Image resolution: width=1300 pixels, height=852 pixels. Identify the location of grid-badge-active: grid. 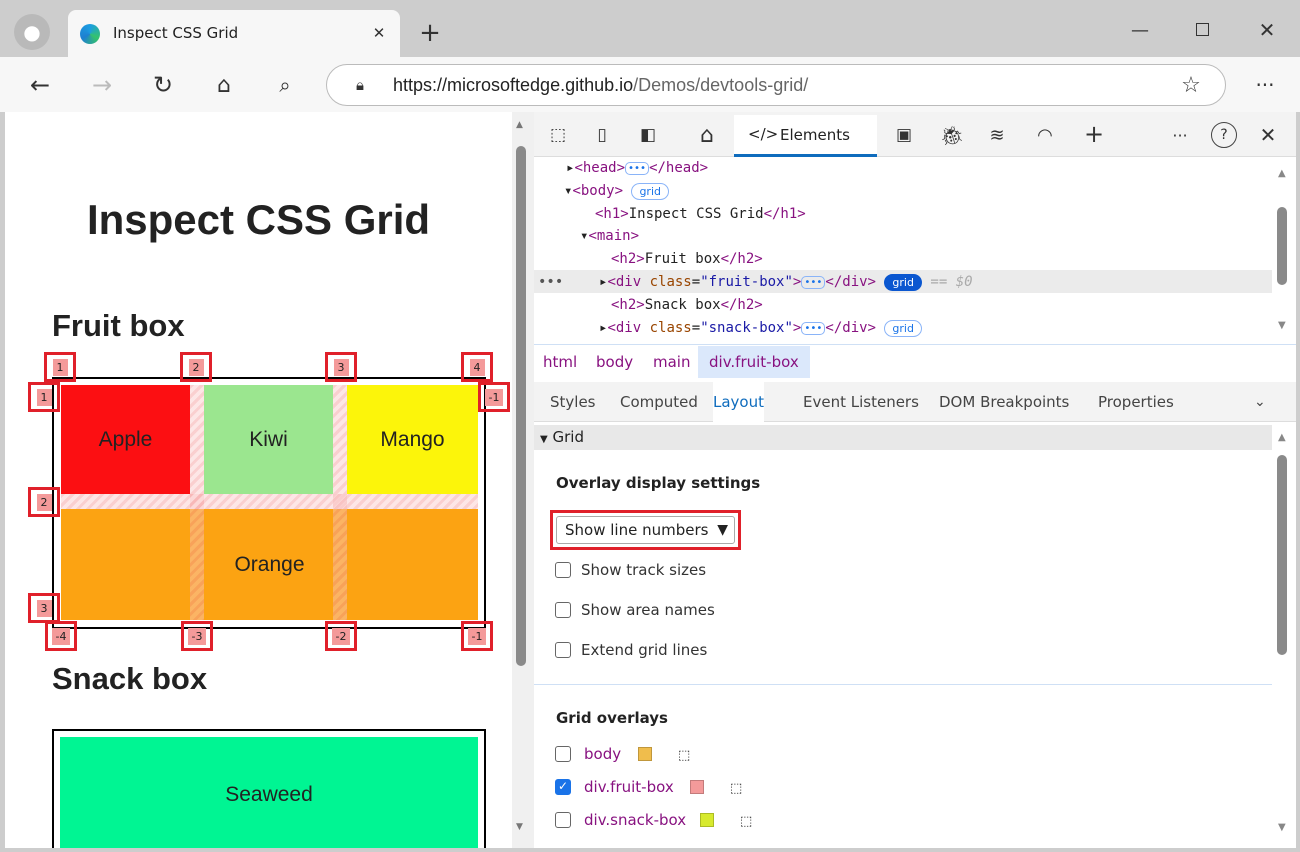
(903, 282).